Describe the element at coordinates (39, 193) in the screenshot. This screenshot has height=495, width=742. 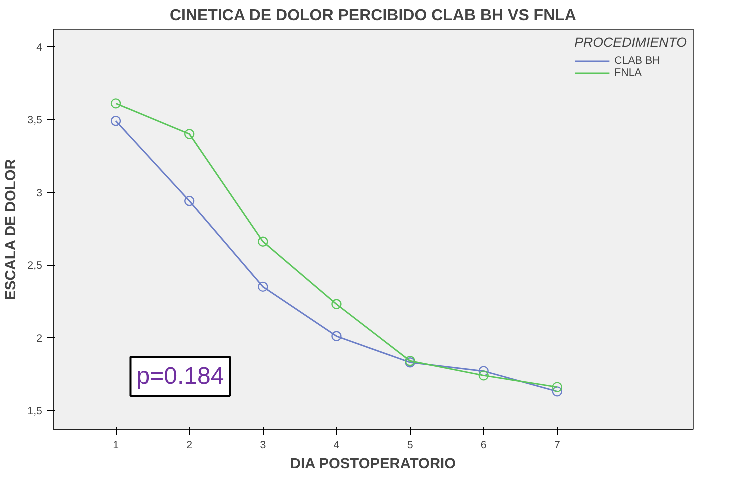
I see `y-tick-label: 3` at that location.